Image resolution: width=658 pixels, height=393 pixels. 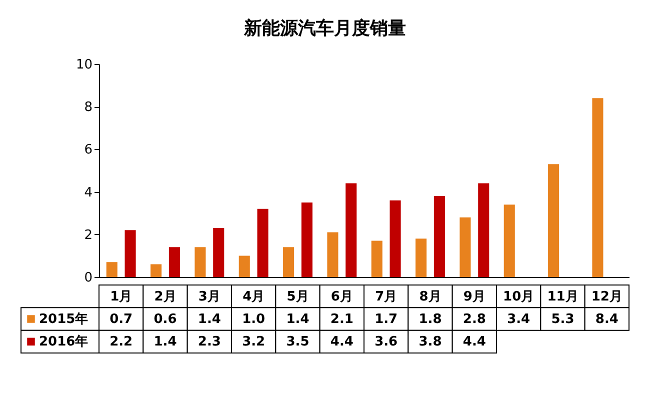 What do you see at coordinates (209, 342) in the screenshot?
I see `data-label: 2.3` at bounding box center [209, 342].